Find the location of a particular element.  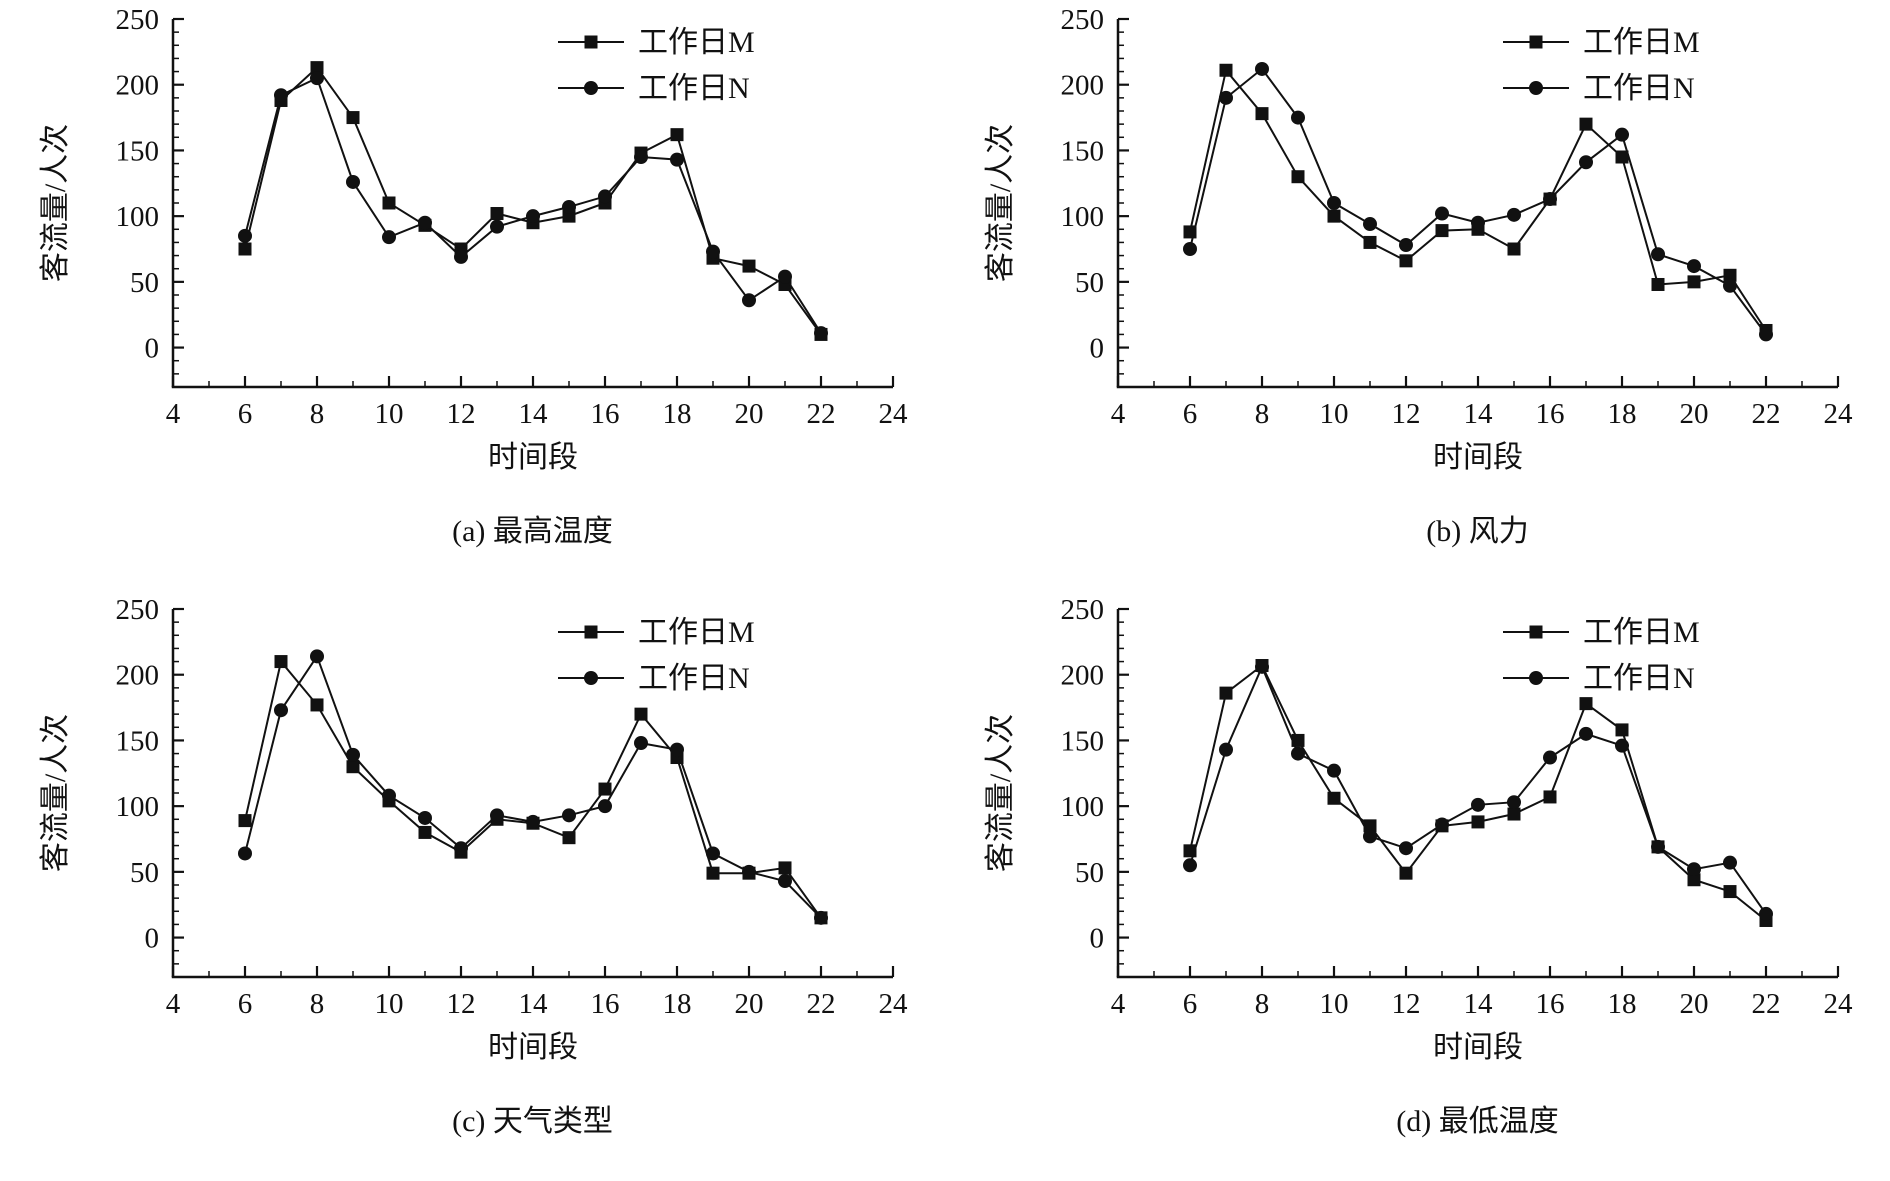

chart-b-caption: (b) 风力 is located at coordinates (1477, 531).